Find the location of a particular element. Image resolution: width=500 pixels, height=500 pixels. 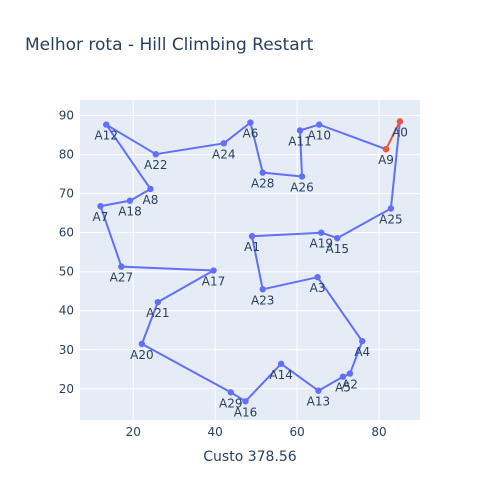

x-tick-label: 40 is located at coordinates (215, 432).